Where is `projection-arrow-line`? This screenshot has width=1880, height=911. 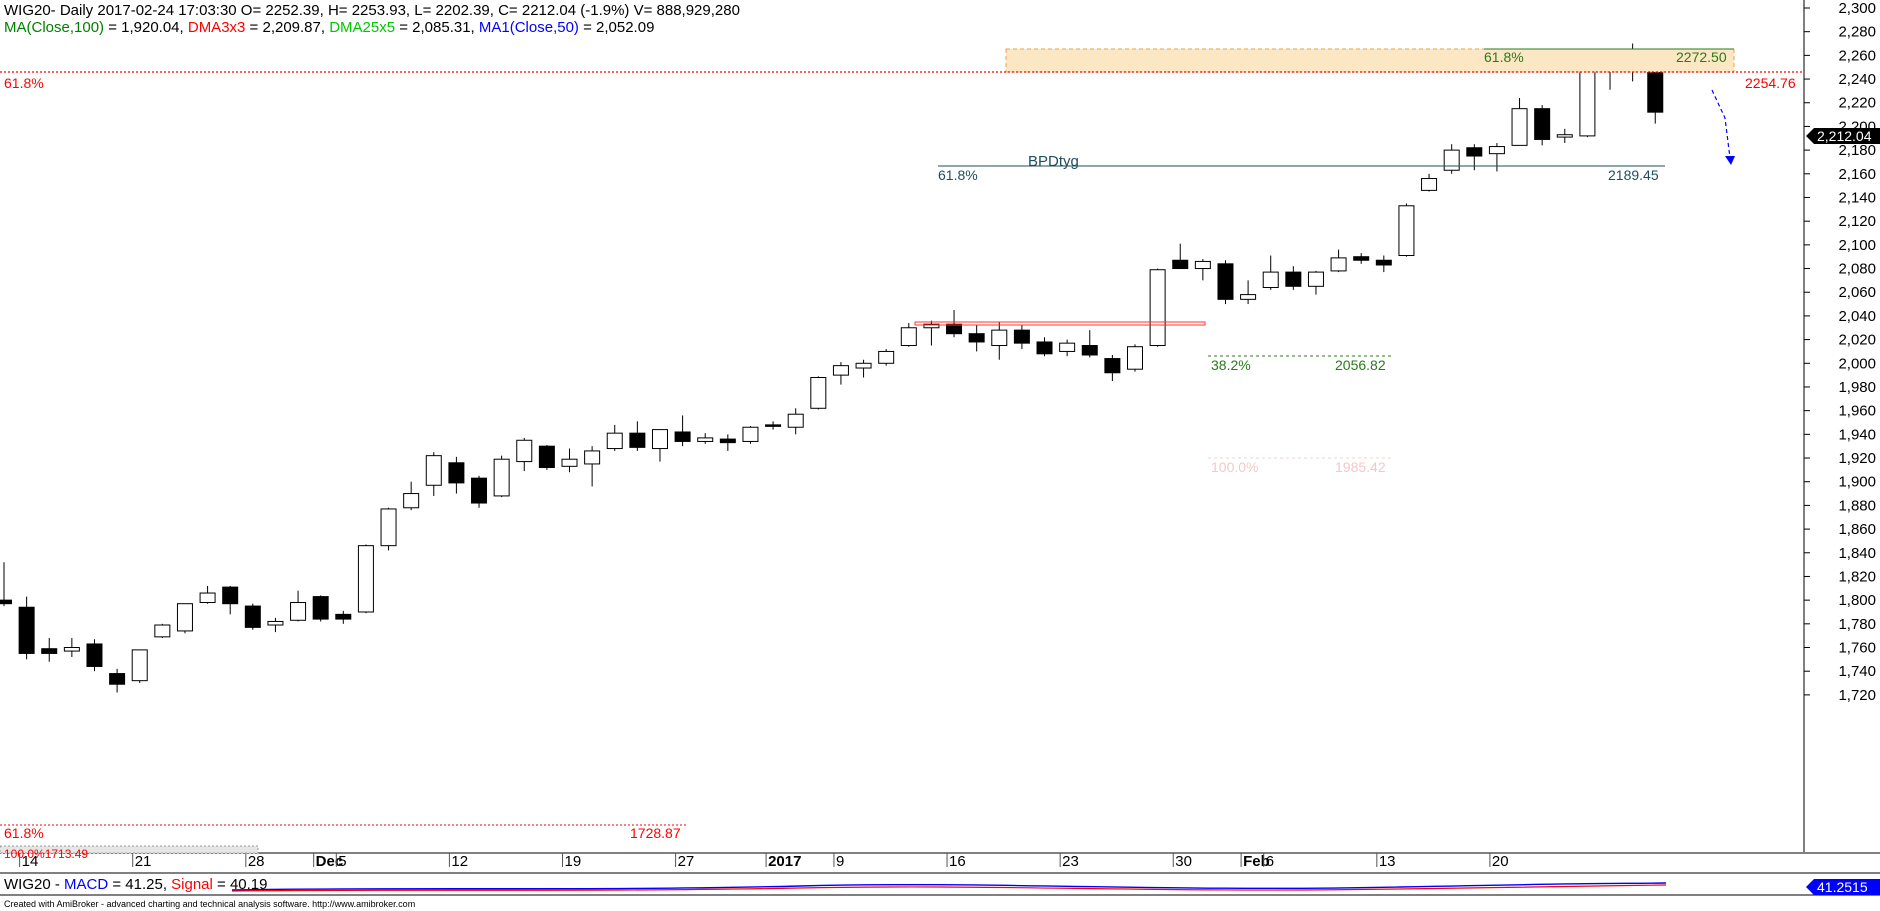
projection-arrow-line is located at coordinates (1721, 124).